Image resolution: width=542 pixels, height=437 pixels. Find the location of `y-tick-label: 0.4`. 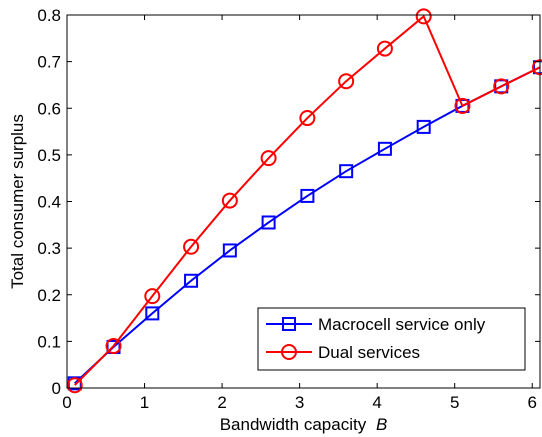

y-tick-label: 0.4 is located at coordinates (49, 202).